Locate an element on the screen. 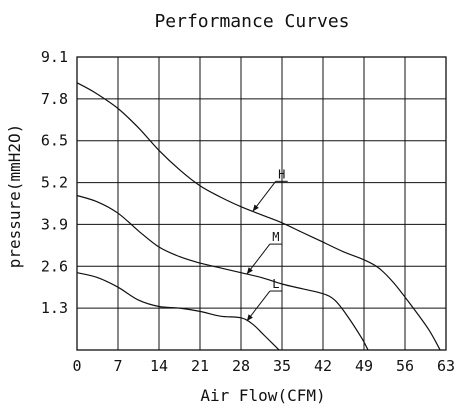 This screenshot has height=410, width=461. x-tick-label: 42 is located at coordinates (323, 366).